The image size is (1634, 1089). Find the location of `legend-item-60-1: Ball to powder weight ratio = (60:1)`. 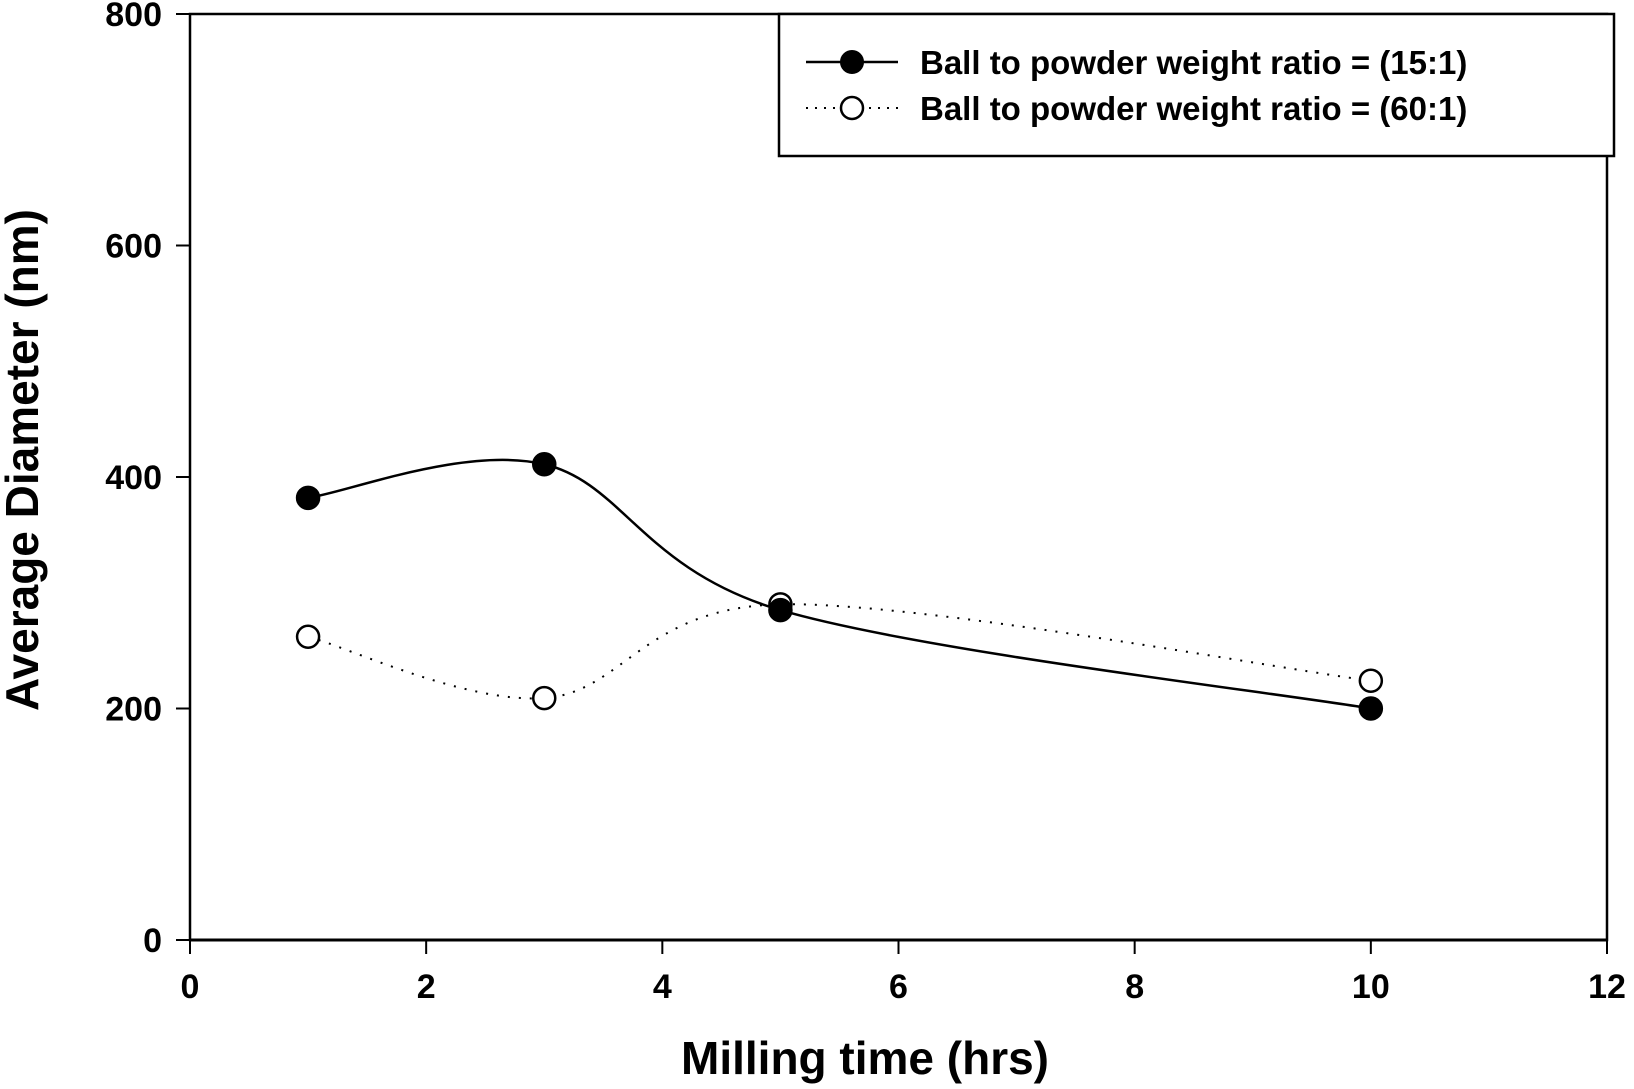

legend-item-60-1: Ball to powder weight ratio = (60:1) is located at coordinates (1136, 108).